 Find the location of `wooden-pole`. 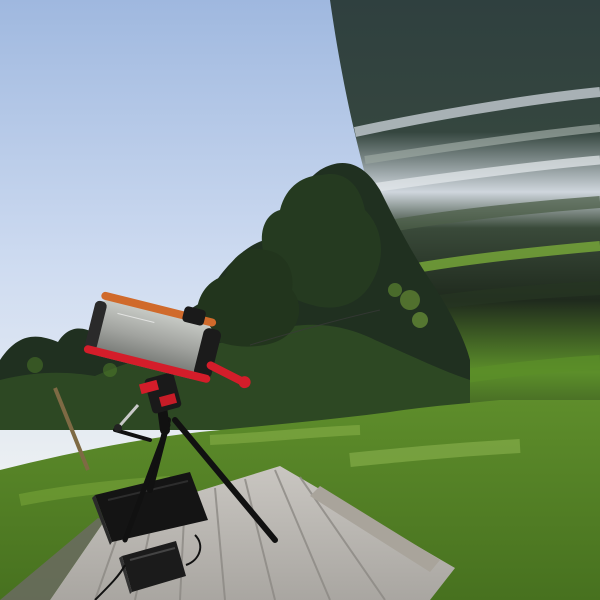

wooden-pole is located at coordinates (71, 429).